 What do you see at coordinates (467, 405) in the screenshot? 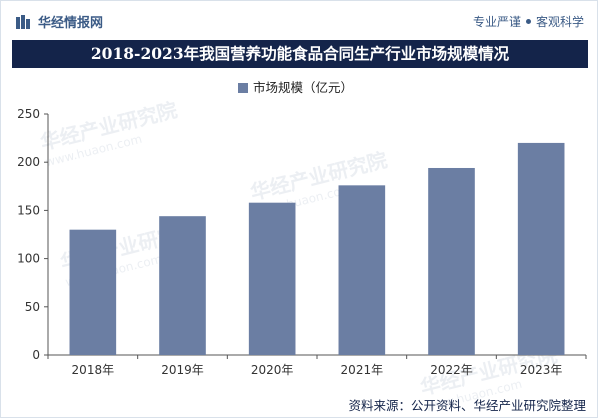
I see `source-note: 资料来源：公开资料、华经产业研究院整理` at bounding box center [467, 405].